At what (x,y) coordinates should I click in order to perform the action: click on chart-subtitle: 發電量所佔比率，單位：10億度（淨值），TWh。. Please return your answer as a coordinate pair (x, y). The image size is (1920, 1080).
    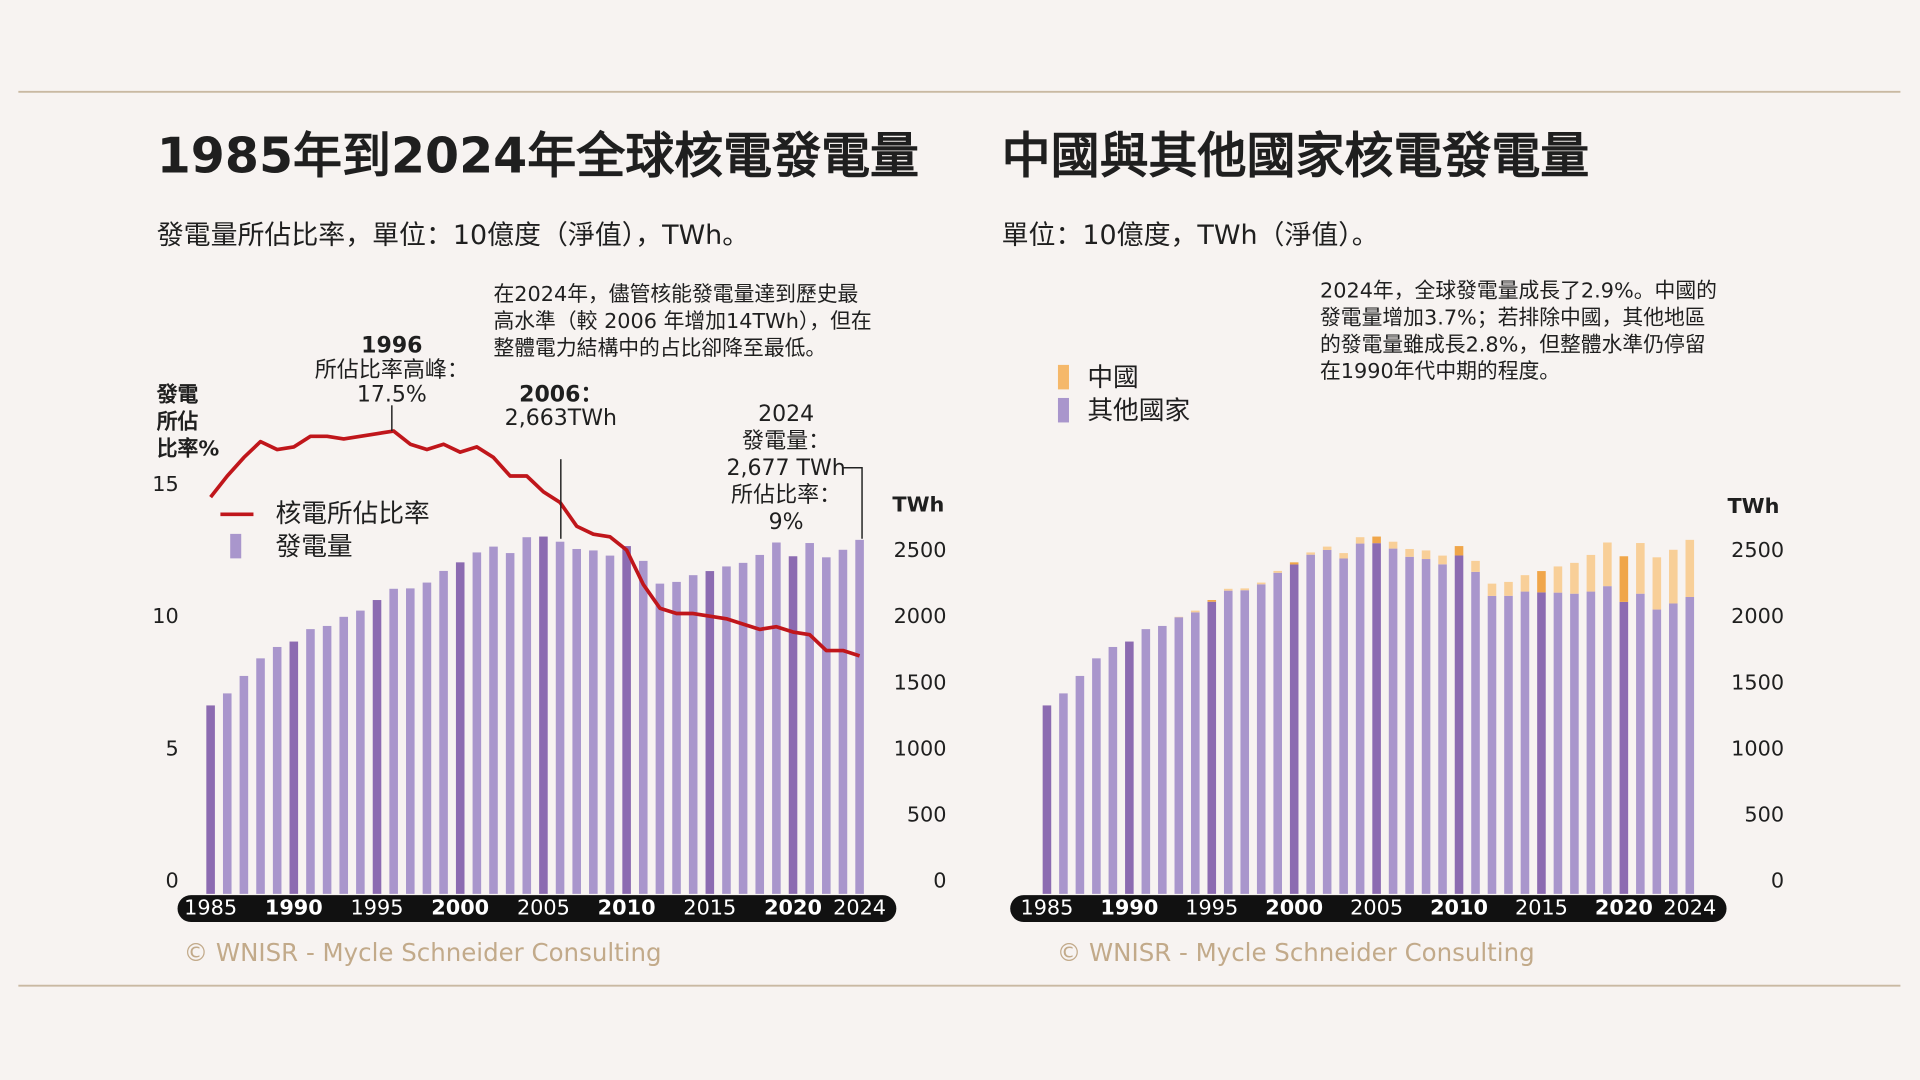
    Looking at the image, I should click on (453, 235).